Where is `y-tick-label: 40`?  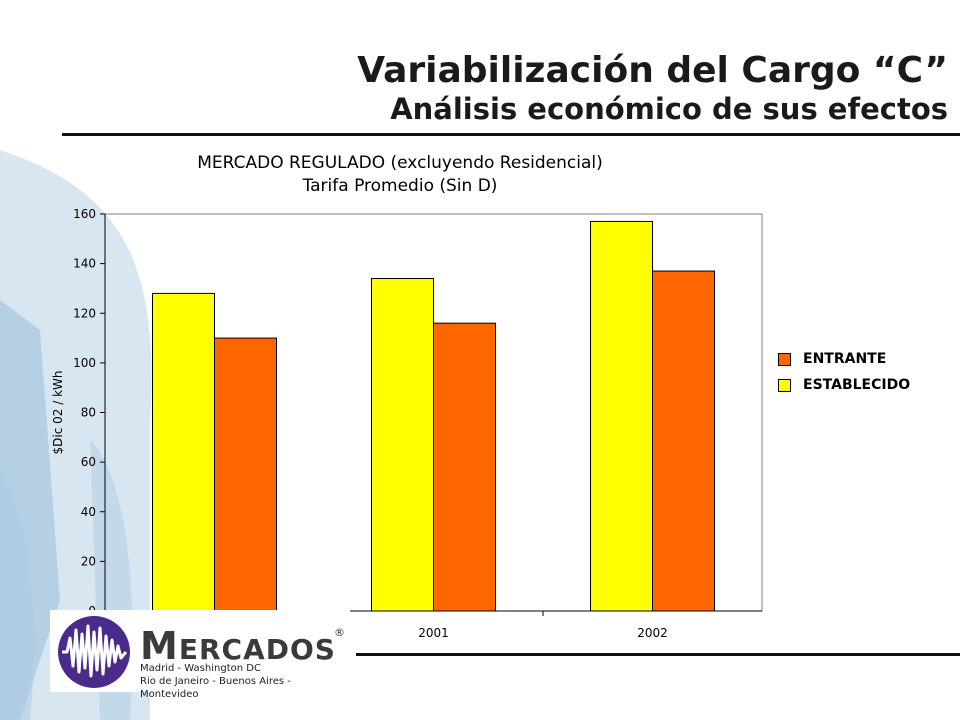
y-tick-label: 40 is located at coordinates (88, 512).